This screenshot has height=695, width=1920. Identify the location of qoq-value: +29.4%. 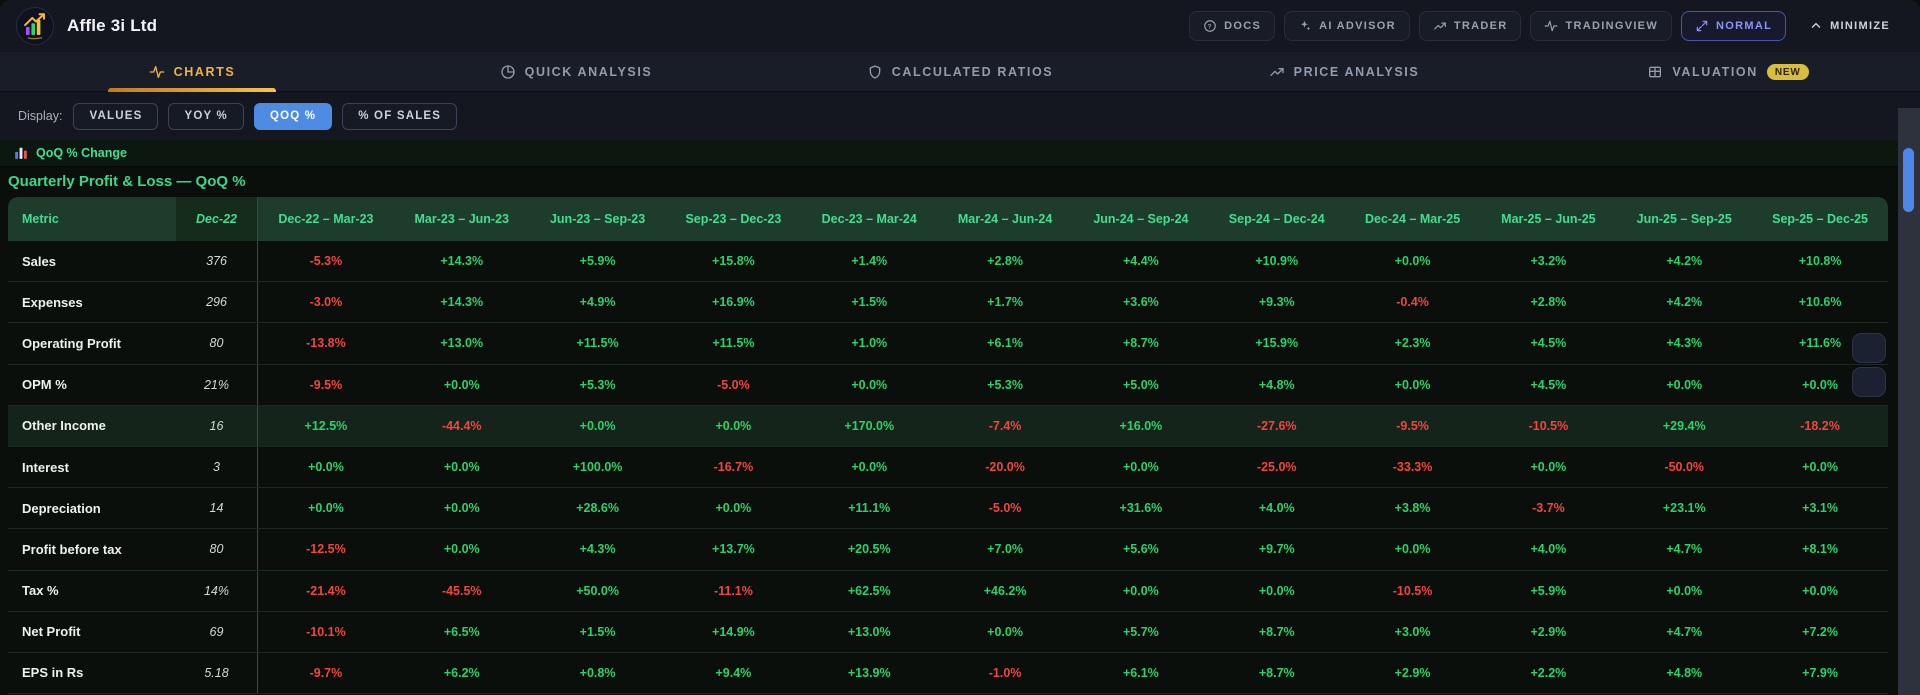
(1684, 425).